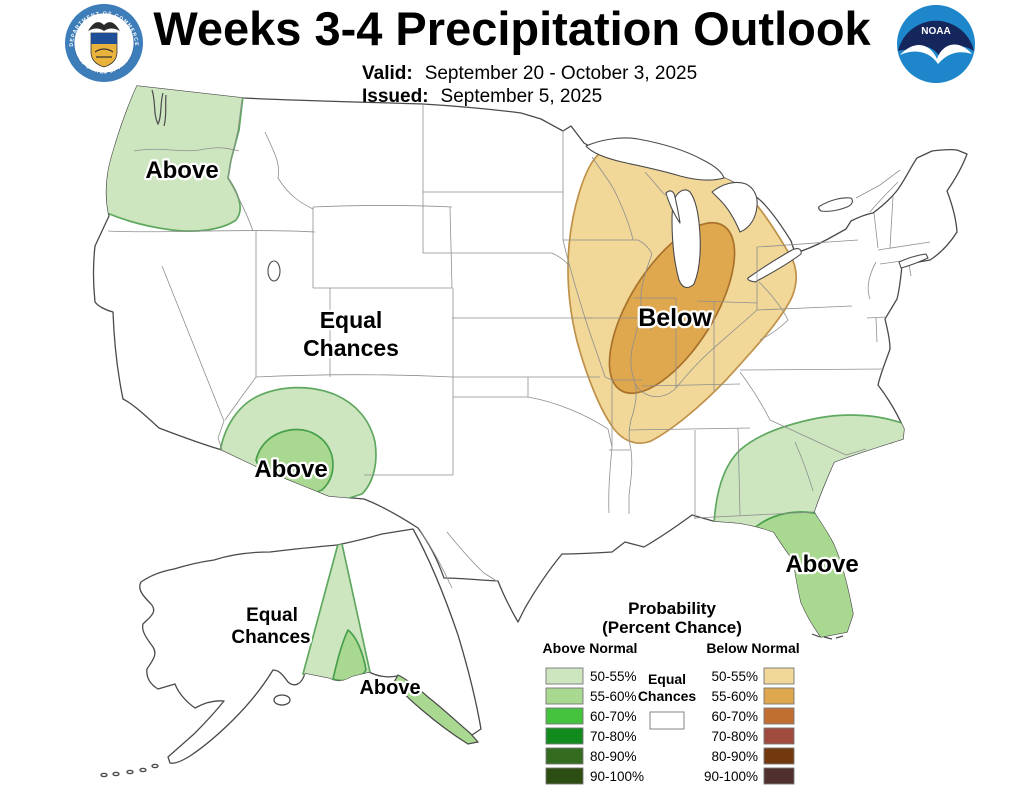  I want to click on legend-range-above-5: 90-100%, so click(617, 776).